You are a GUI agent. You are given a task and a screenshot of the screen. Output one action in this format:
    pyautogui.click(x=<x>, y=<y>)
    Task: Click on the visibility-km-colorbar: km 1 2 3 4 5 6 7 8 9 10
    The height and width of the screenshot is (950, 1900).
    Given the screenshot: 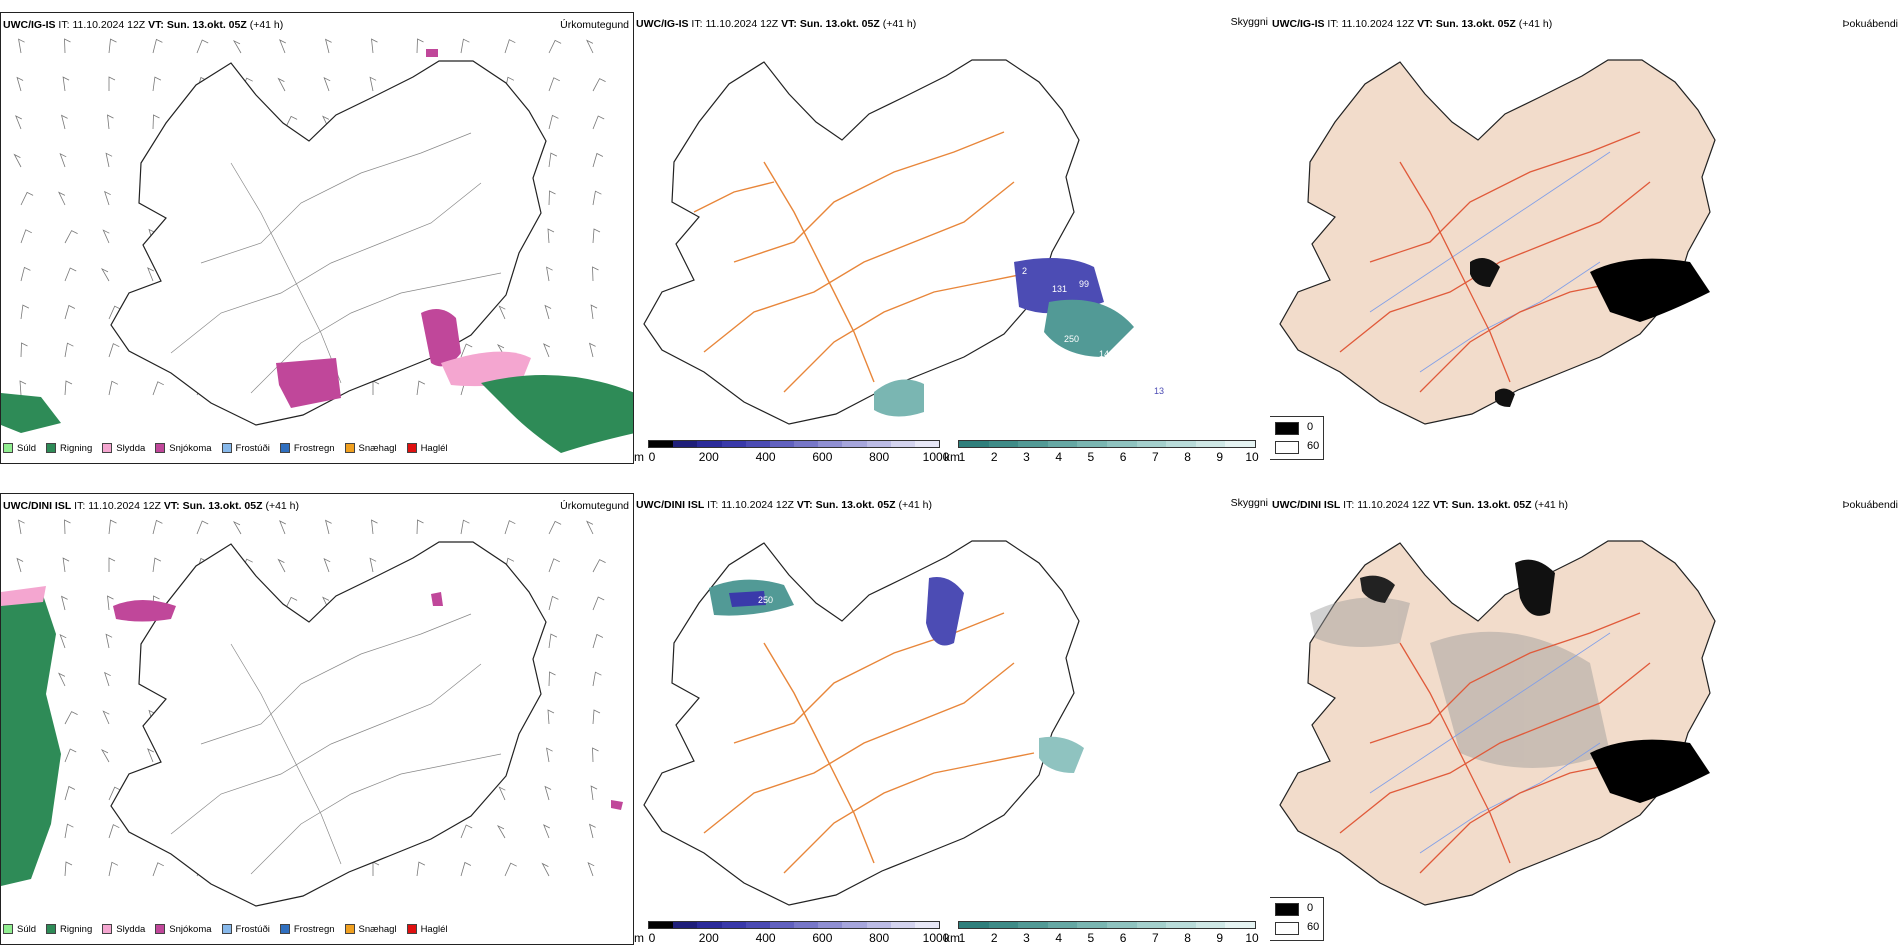 What is the action you would take?
    pyautogui.click(x=1101, y=933)
    